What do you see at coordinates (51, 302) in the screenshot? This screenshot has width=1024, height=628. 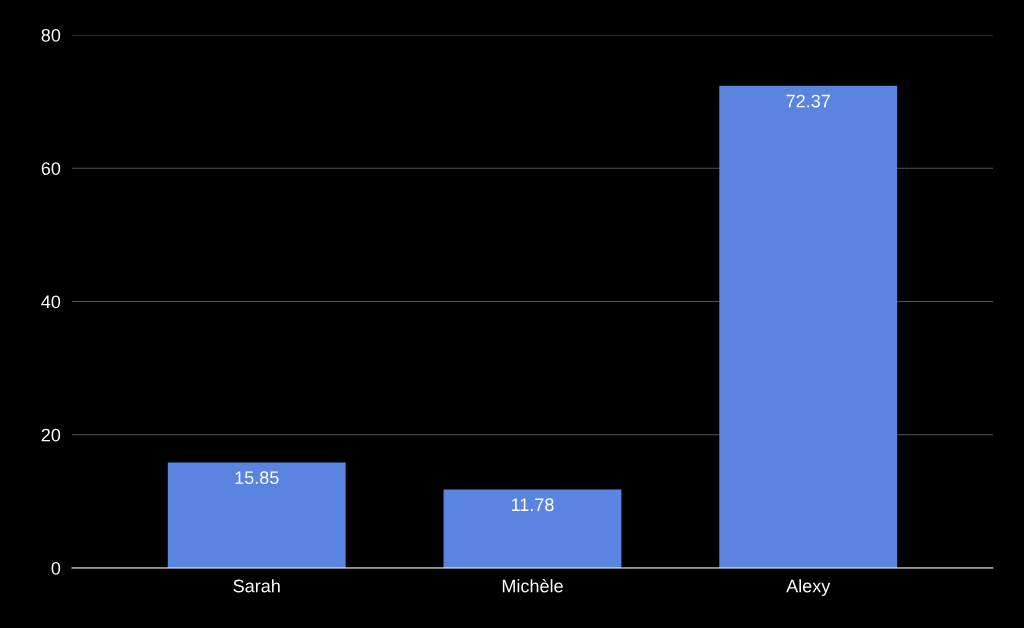 I see `y-tick-label: 40` at bounding box center [51, 302].